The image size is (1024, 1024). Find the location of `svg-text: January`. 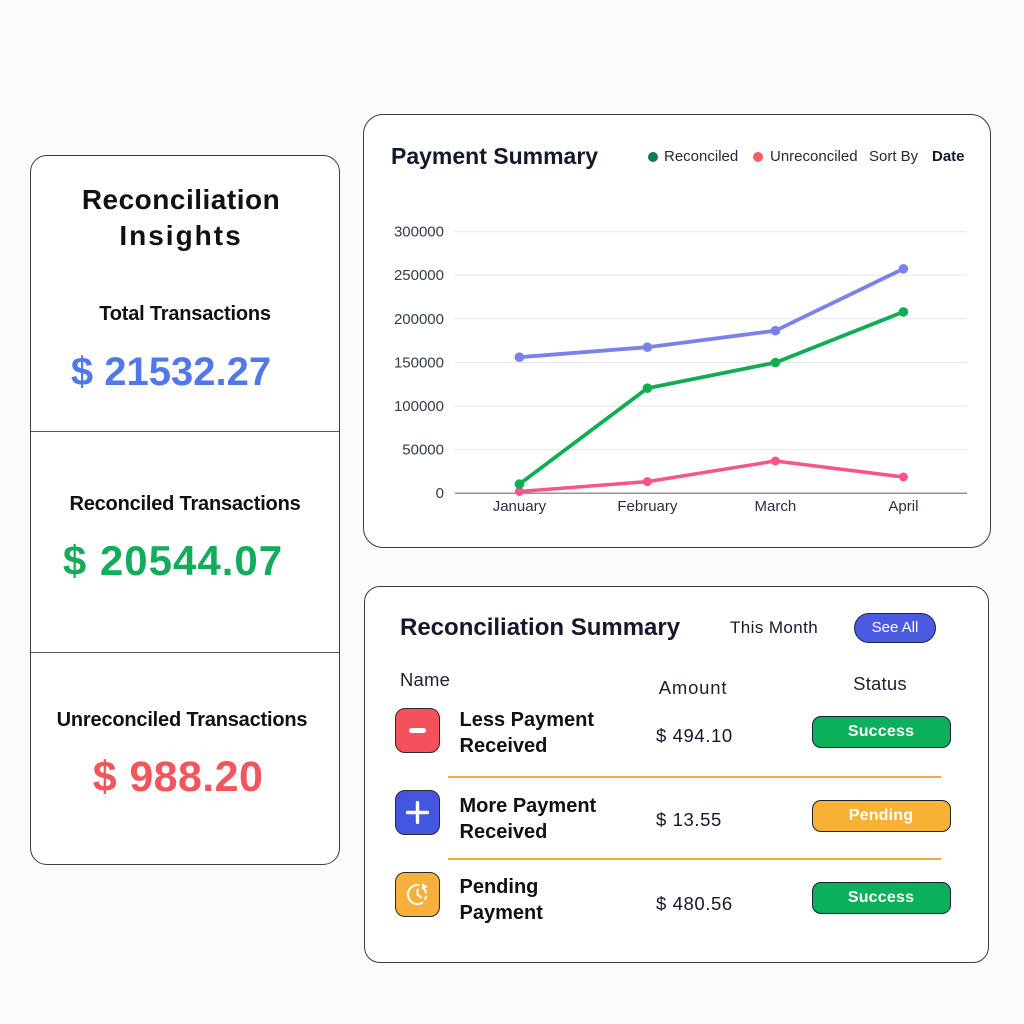

svg-text: January is located at coordinates (520, 506).